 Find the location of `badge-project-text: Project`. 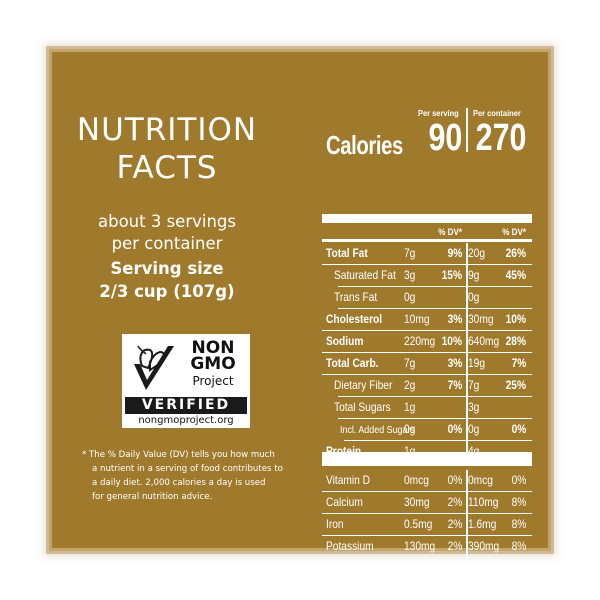

badge-project-text: Project is located at coordinates (213, 381).